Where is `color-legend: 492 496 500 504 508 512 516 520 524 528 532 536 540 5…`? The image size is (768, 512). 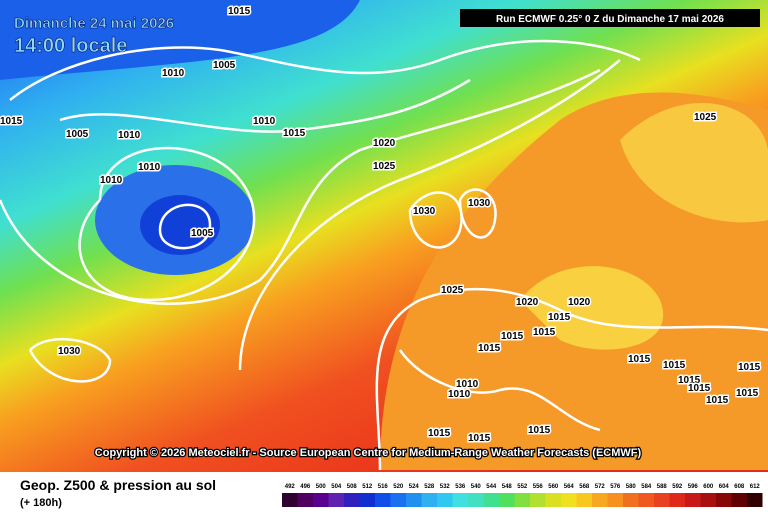
color-legend: 492 496 500 504 508 512 516 520 524 528 532 536 540 5… is located at coordinates (522, 495).